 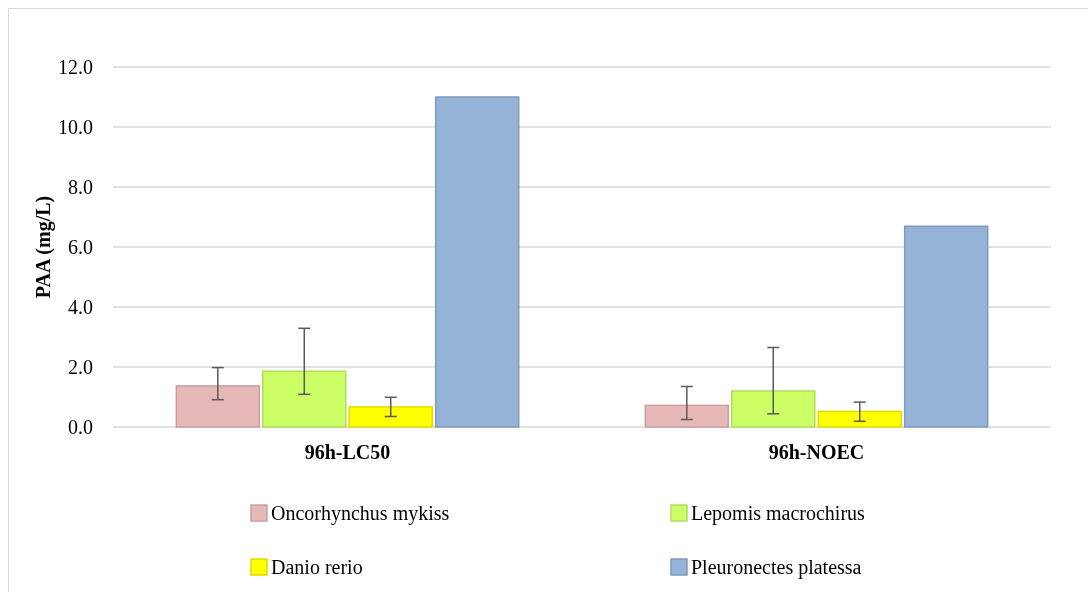 What do you see at coordinates (80, 187) in the screenshot?
I see `y-tick-label: 8.0` at bounding box center [80, 187].